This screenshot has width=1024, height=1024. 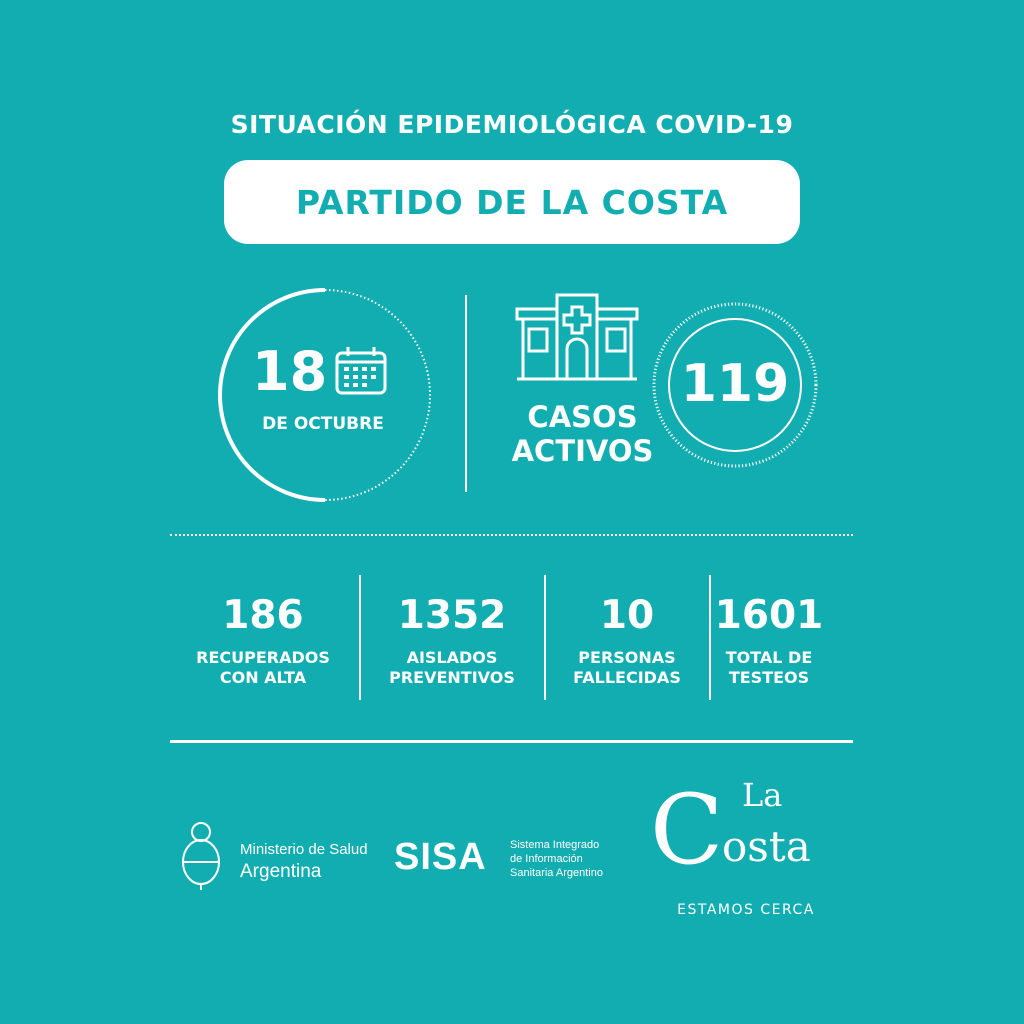 What do you see at coordinates (769, 615) in the screenshot?
I see `stat-value: 1601` at bounding box center [769, 615].